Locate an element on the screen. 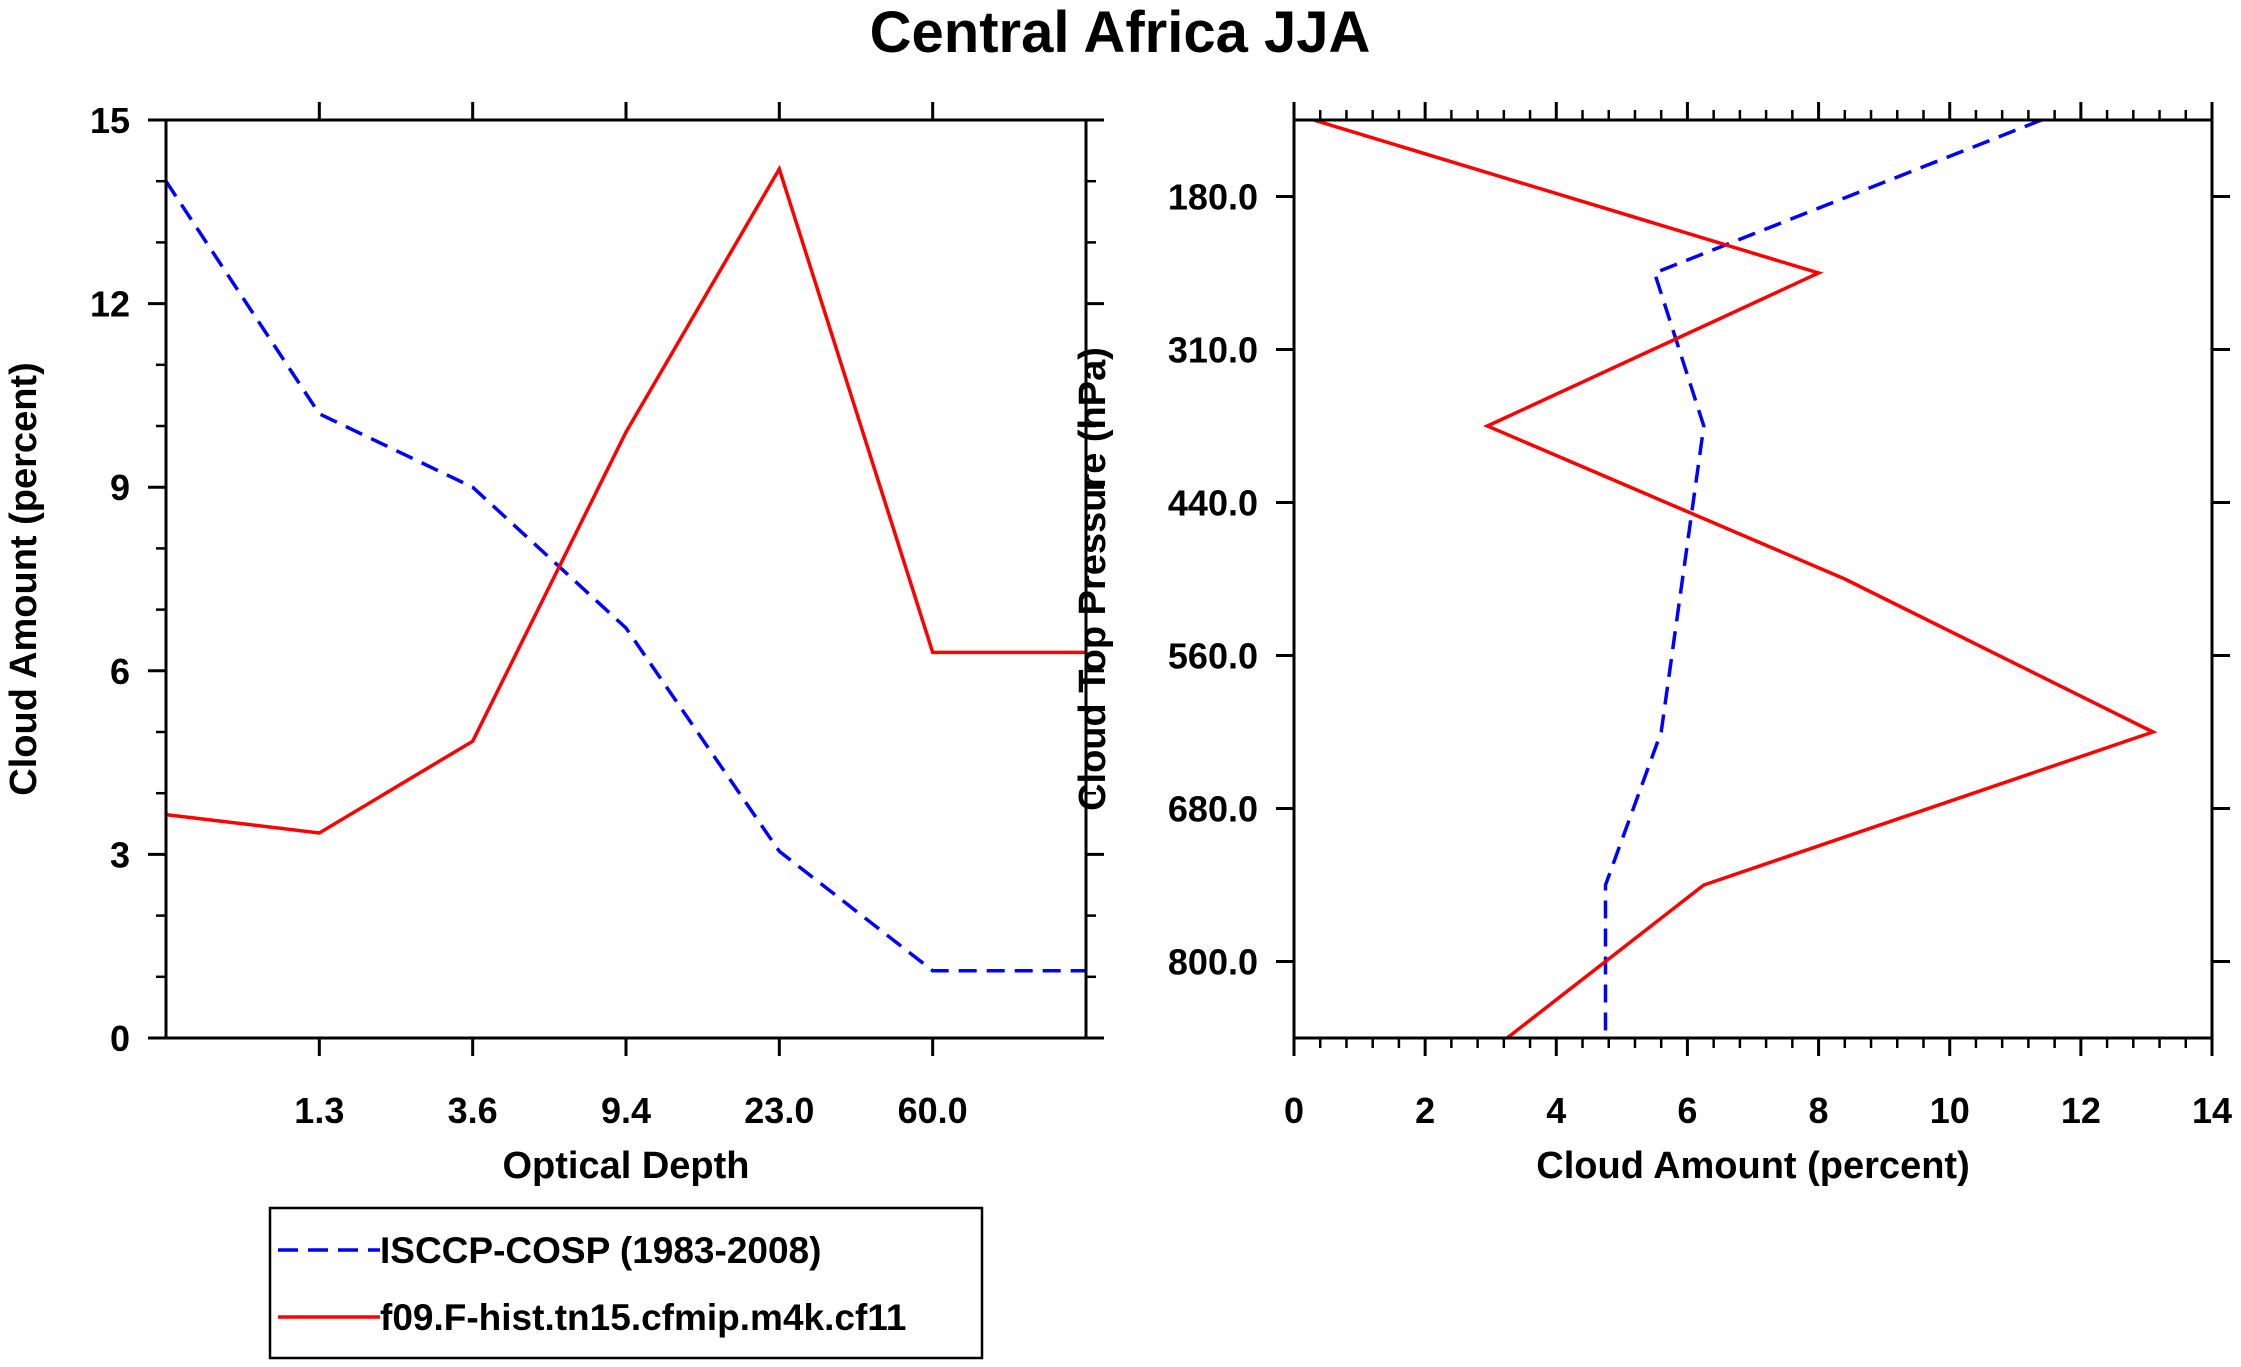  figure-title: Central Africa JJA is located at coordinates (1120, 32).